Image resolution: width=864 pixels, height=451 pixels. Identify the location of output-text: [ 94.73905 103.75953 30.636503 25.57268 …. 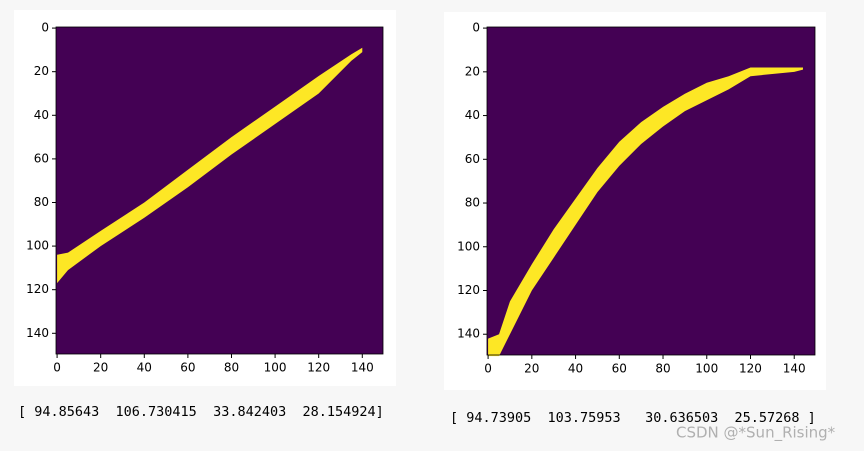
(633, 418).